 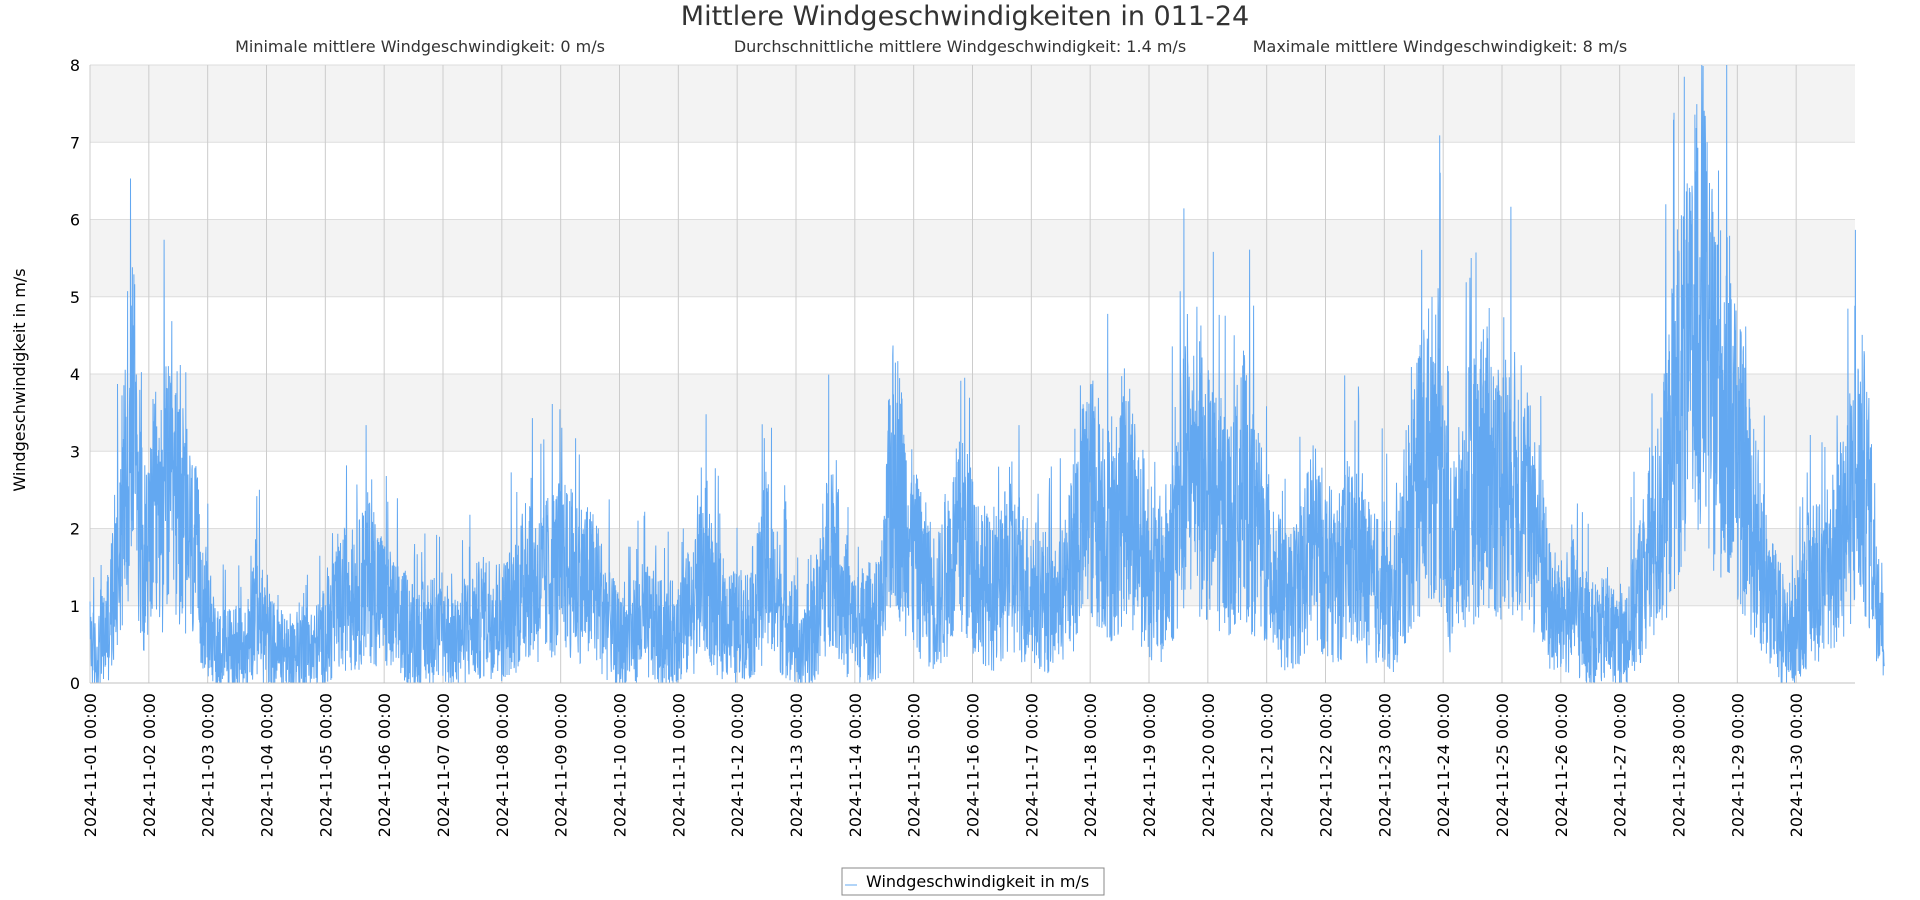 What do you see at coordinates (75, 142) in the screenshot?
I see `y-tick-label: 7` at bounding box center [75, 142].